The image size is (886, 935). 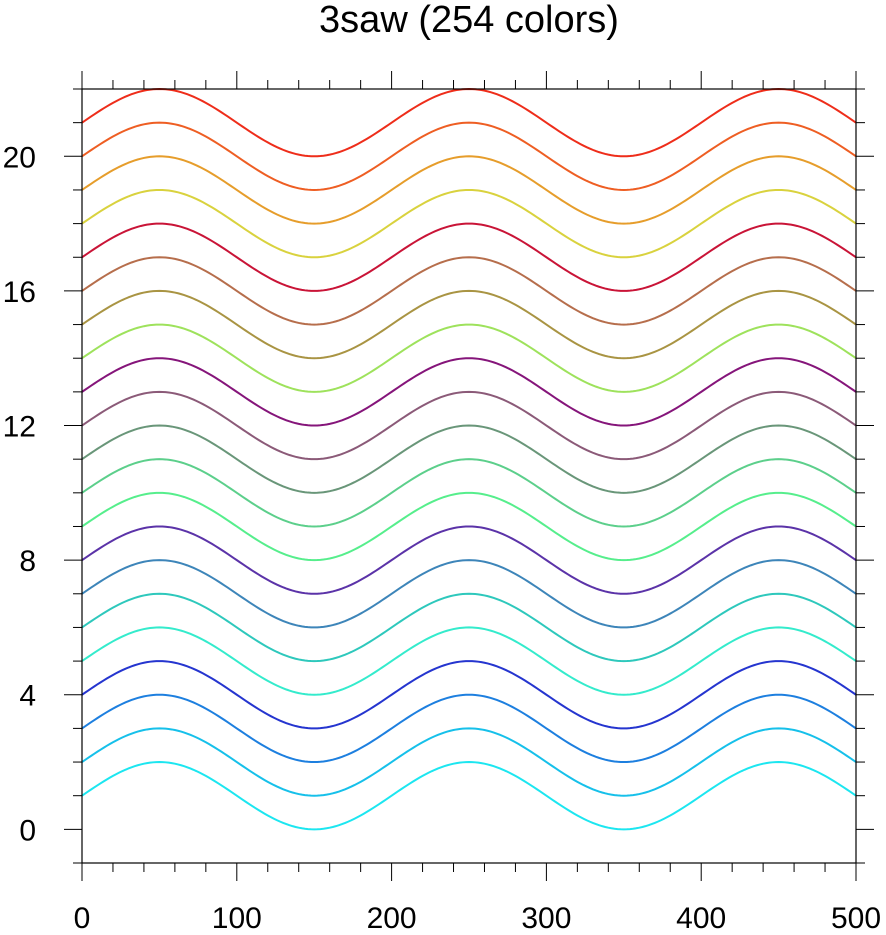 I want to click on y-tick-label: 8, so click(x=27, y=561).